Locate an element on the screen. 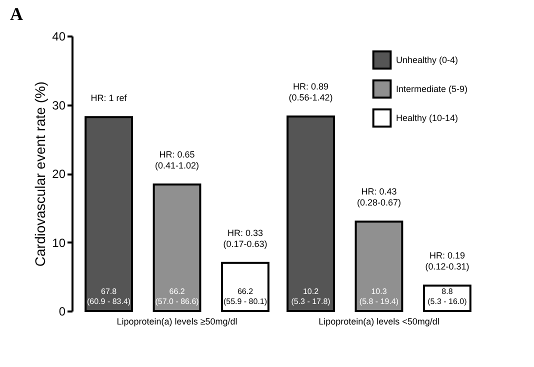 The height and width of the screenshot is (367, 534). x-tick-label: Lipoprotein(a) levels <50mg/dl is located at coordinates (379, 321).